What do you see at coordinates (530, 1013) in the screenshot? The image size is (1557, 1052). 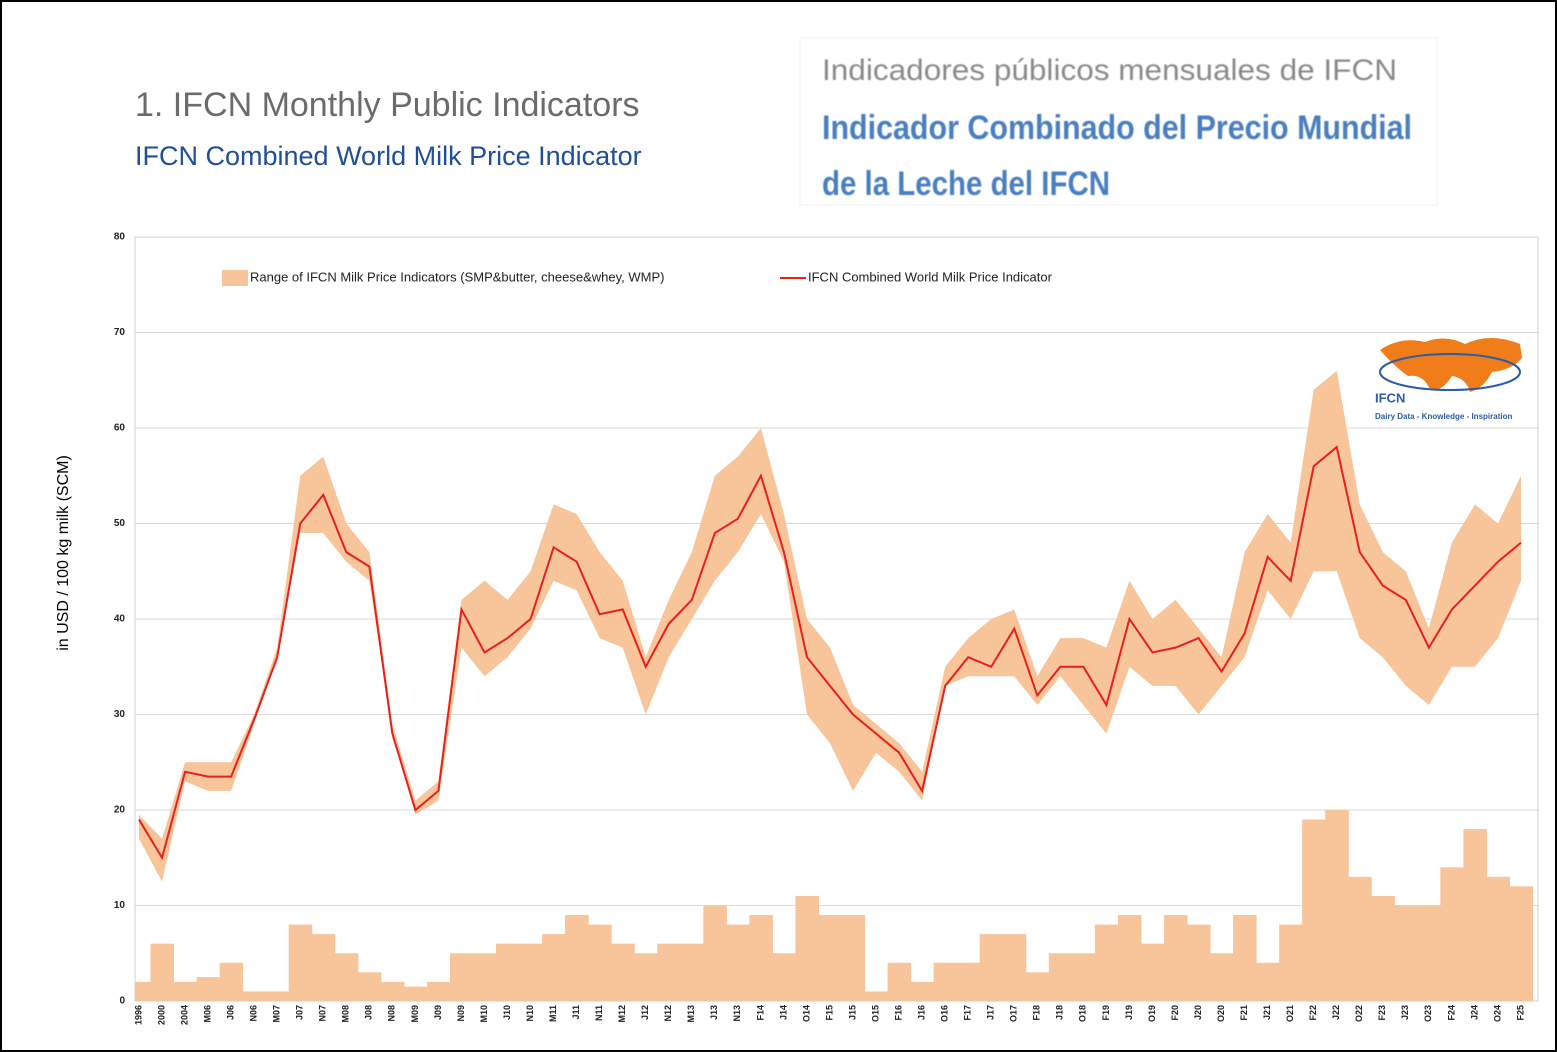 I see `x-tick-label: N10` at bounding box center [530, 1013].